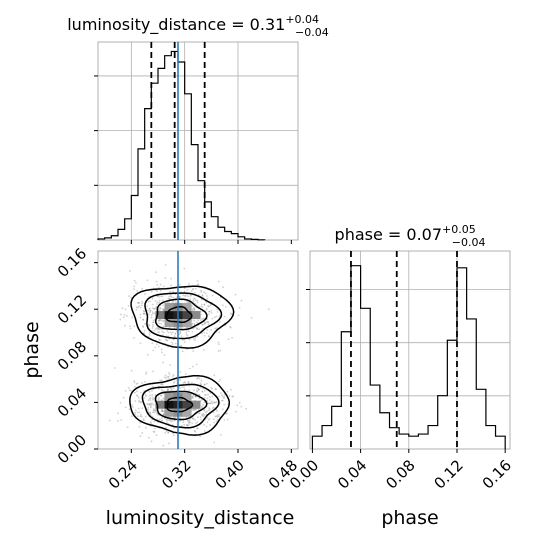 This screenshot has width=550, height=550. Describe the element at coordinates (180, 406) in the screenshot. I see `contour-mode1-level2` at that location.